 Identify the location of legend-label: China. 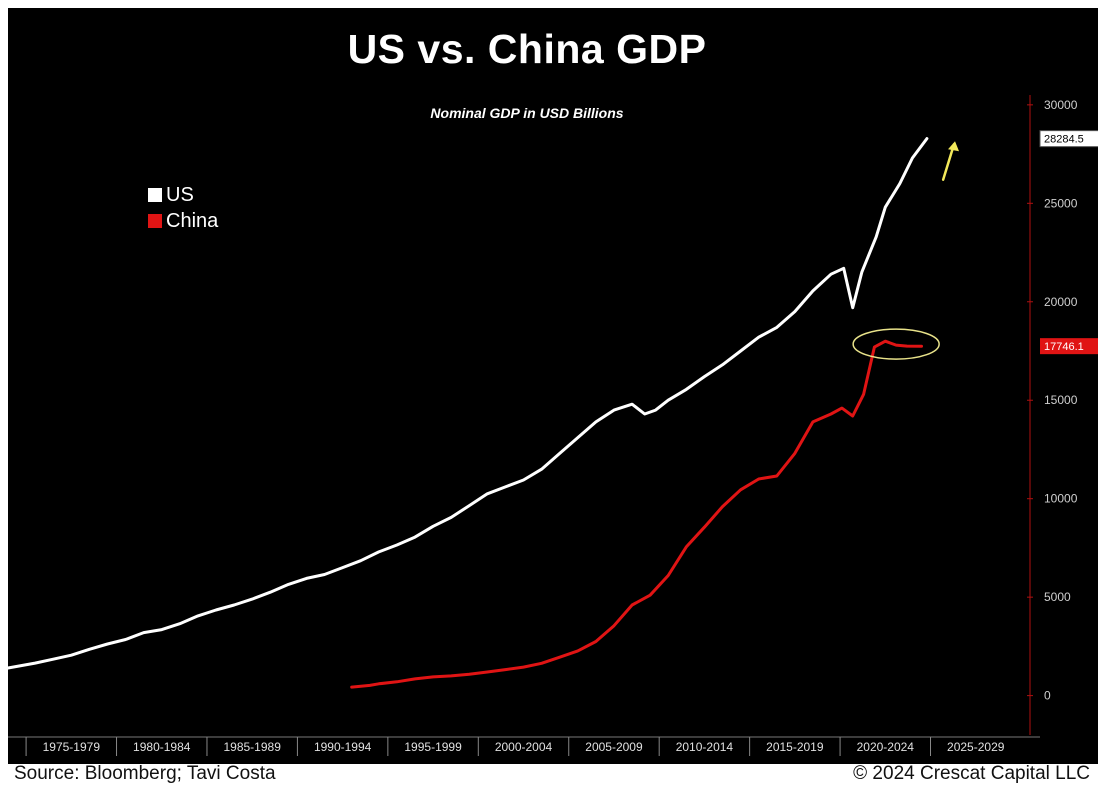
(192, 221).